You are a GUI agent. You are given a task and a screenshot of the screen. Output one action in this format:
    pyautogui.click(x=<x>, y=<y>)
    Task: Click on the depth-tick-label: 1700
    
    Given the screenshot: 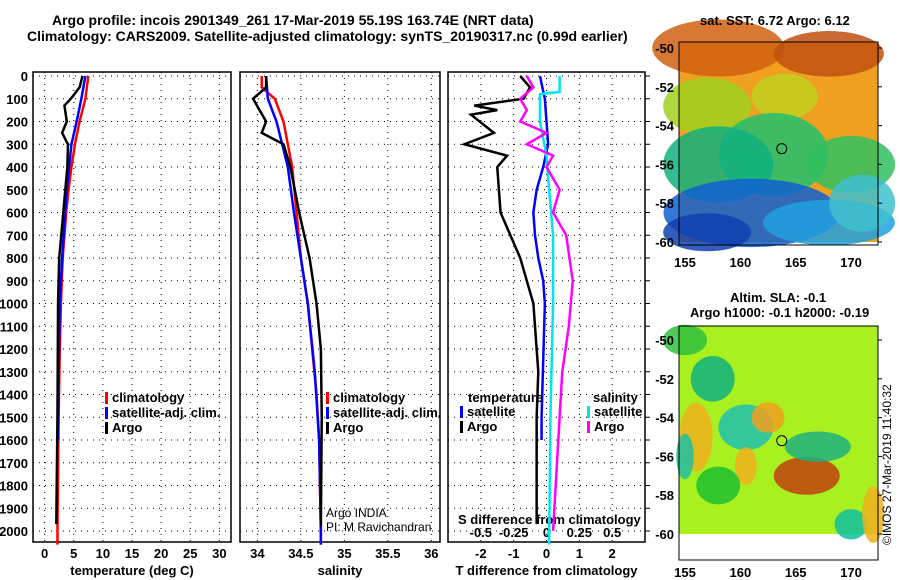 What is the action you would take?
    pyautogui.click(x=14, y=463)
    